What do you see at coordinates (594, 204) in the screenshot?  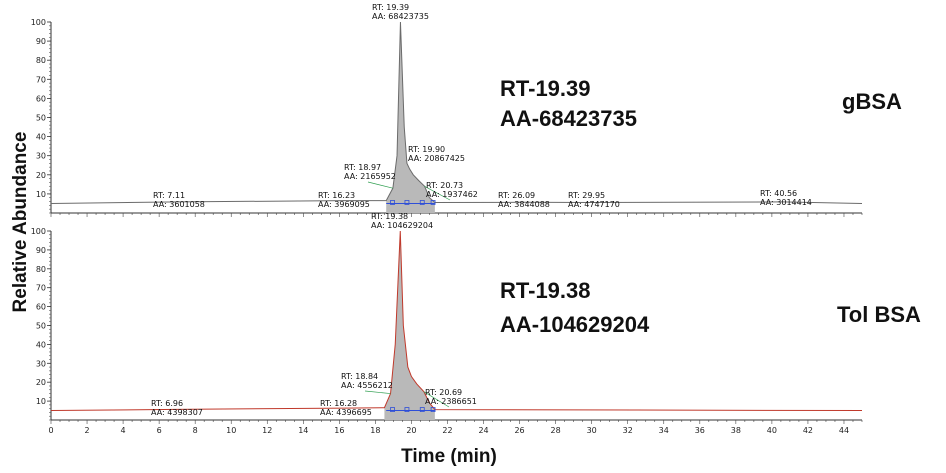 I see `peak-aa-label: AA: 4747170` at bounding box center [594, 204].